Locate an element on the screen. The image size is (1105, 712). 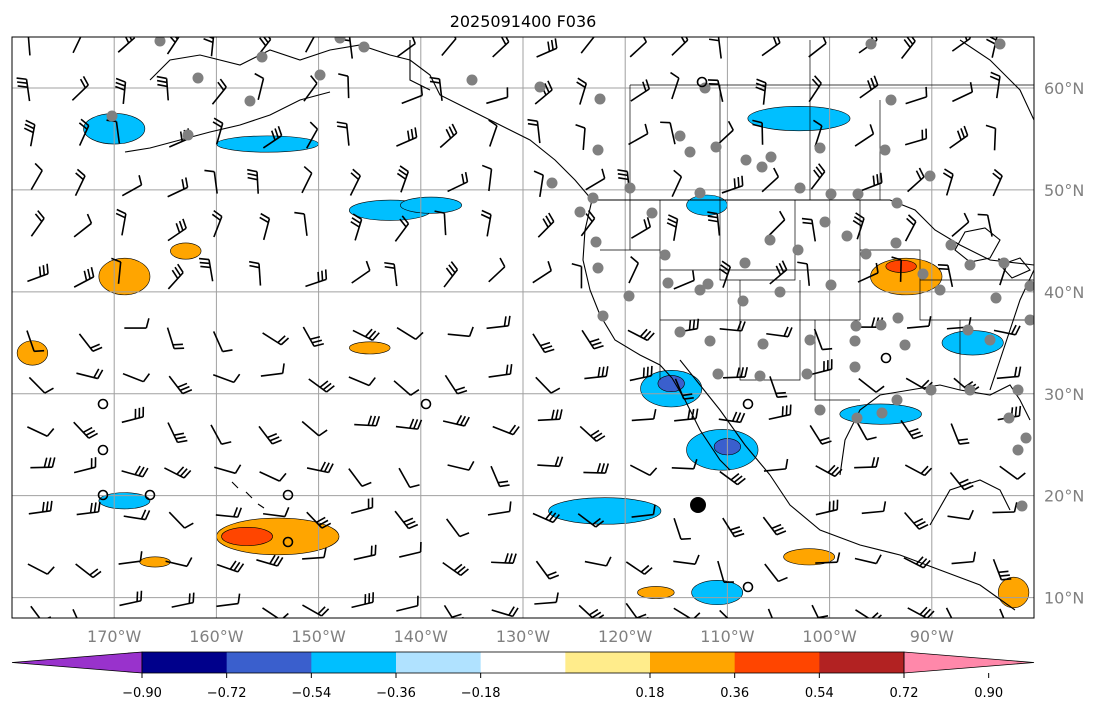
lon-tick-label: 150°W is located at coordinates (318, 636).